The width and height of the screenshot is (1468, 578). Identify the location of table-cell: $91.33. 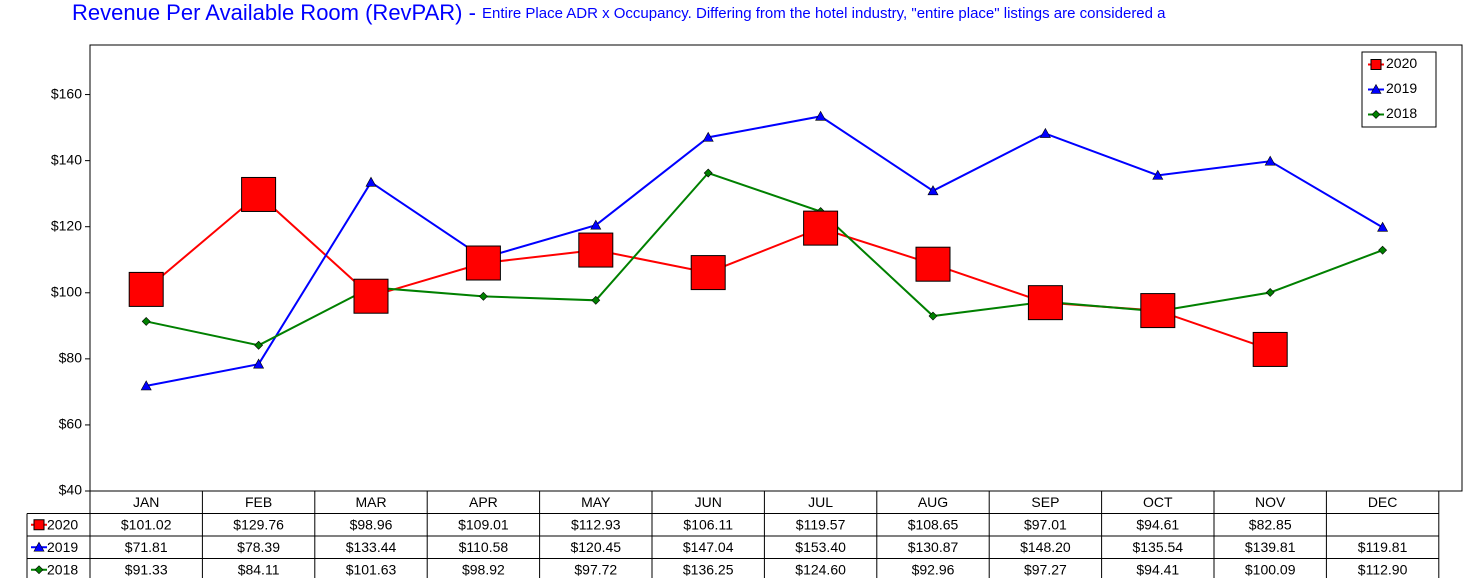
(146, 569).